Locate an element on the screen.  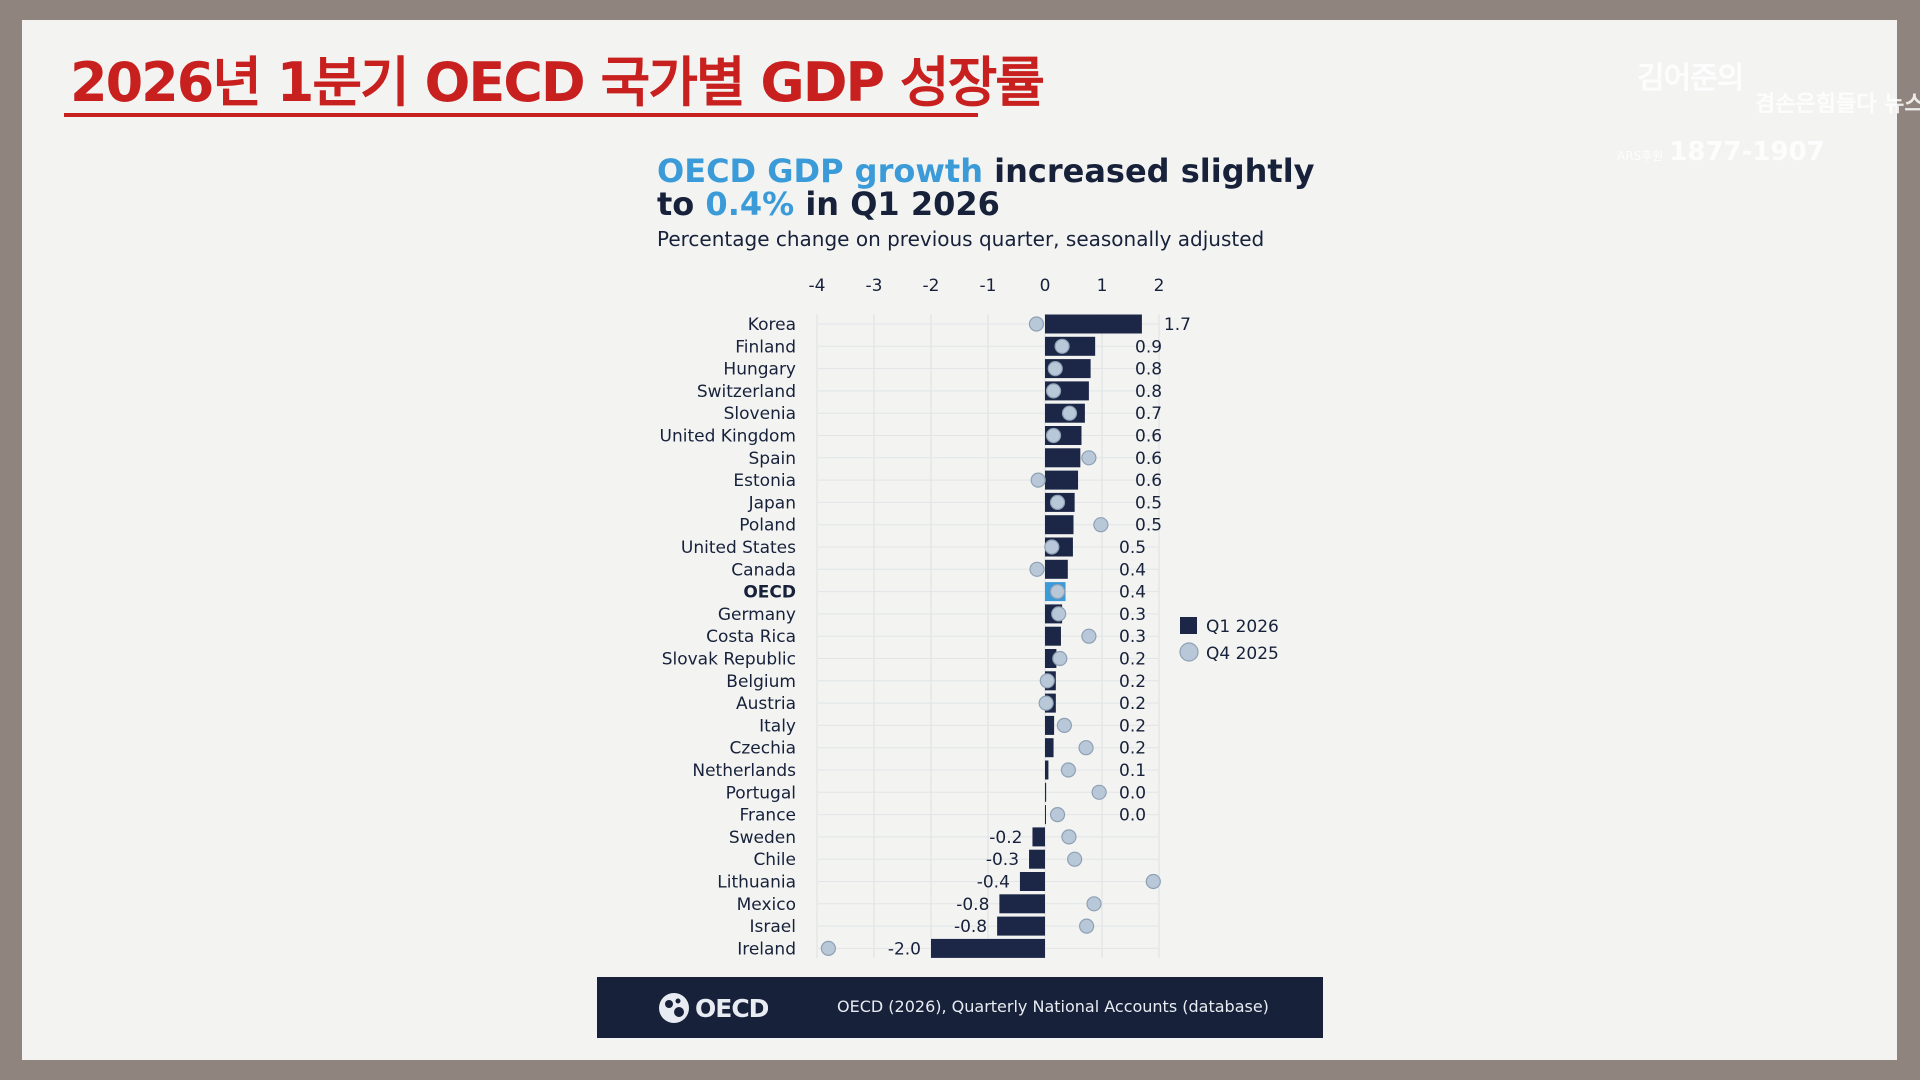
watermark-program-line2: 겸손은힘들다 뉴스공장 is located at coordinates (1837, 104).